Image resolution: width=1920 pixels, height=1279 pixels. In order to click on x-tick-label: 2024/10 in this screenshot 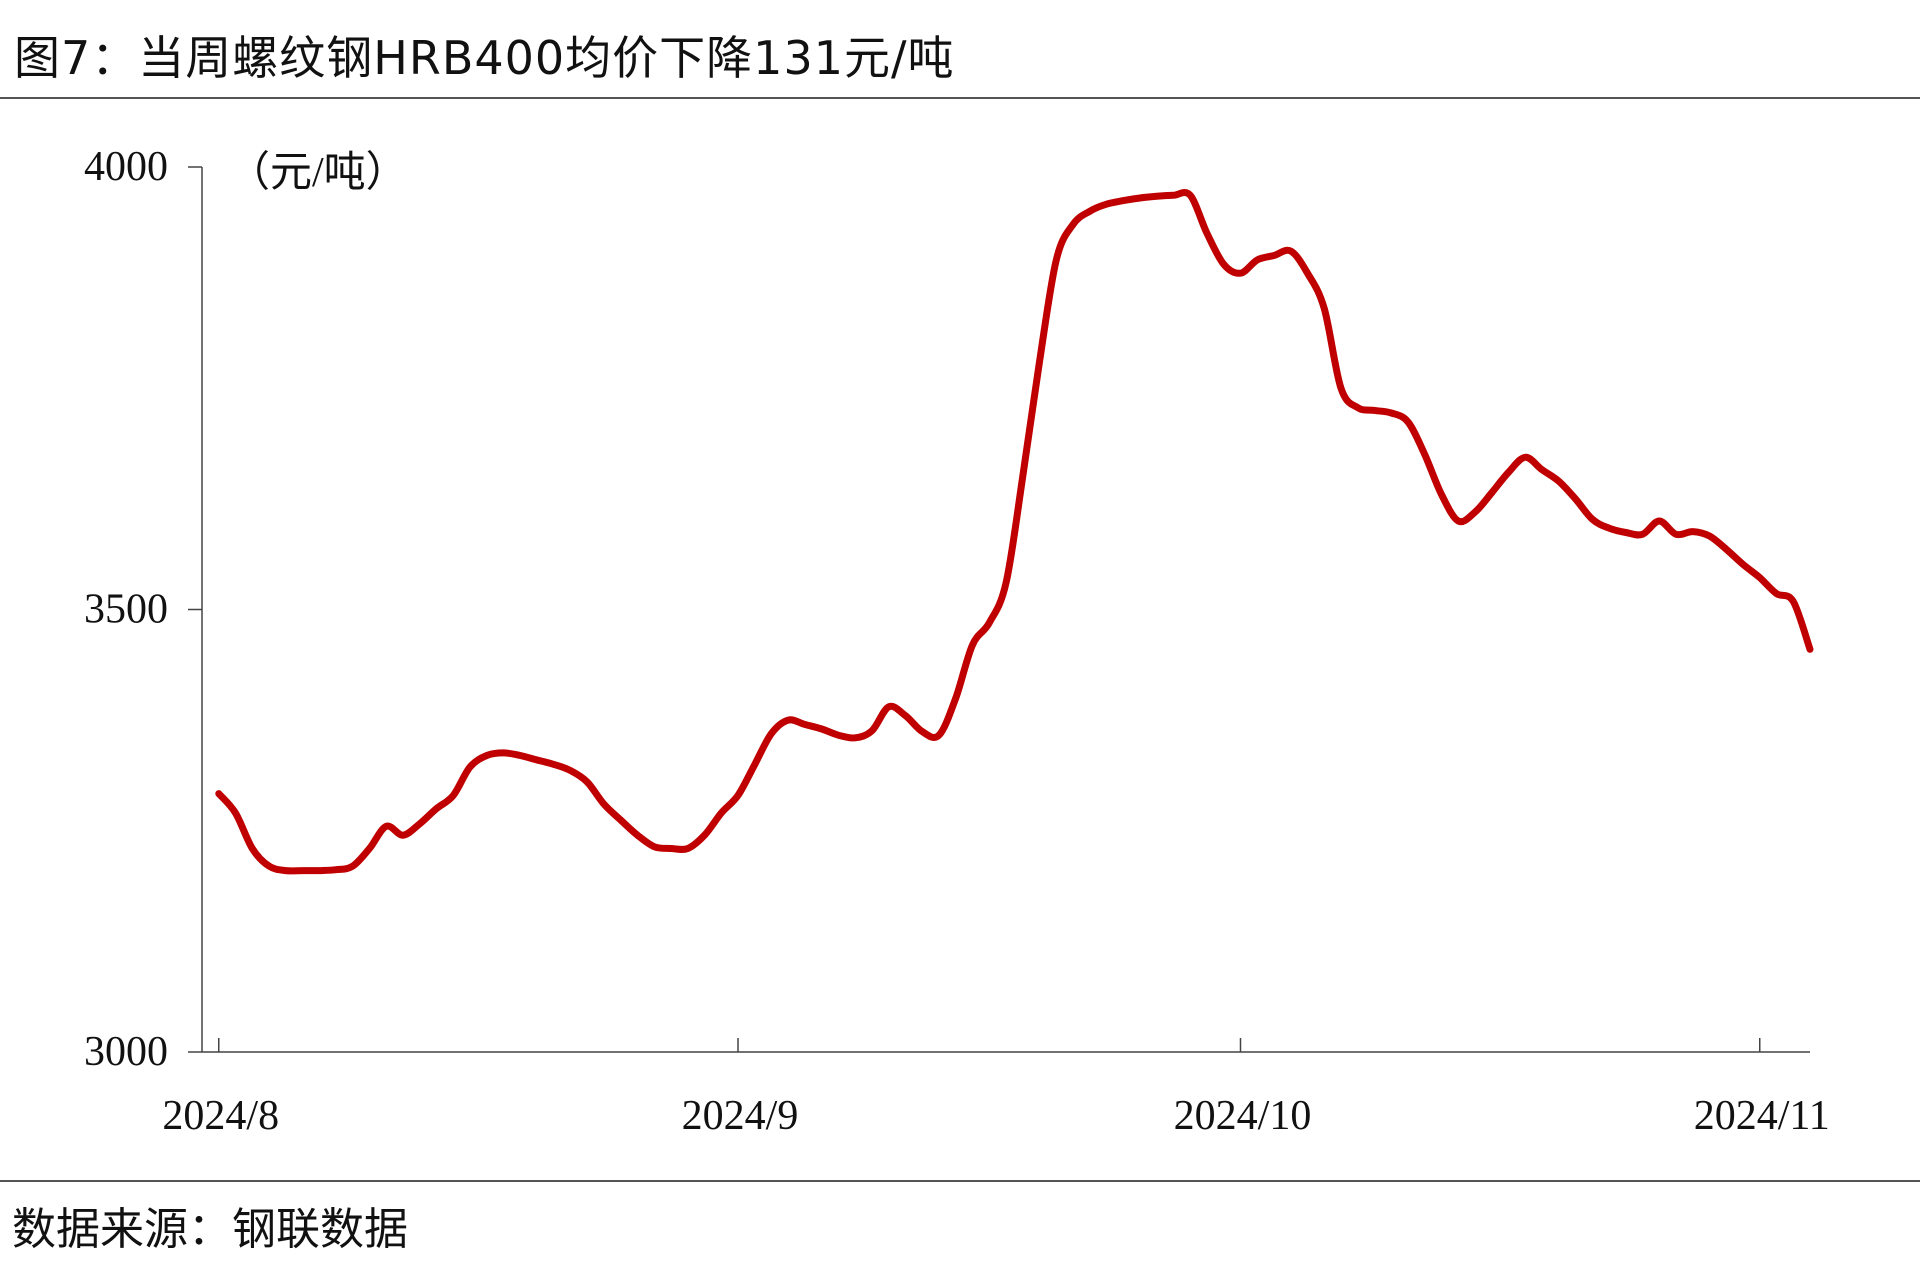, I will do `click(1243, 1116)`.